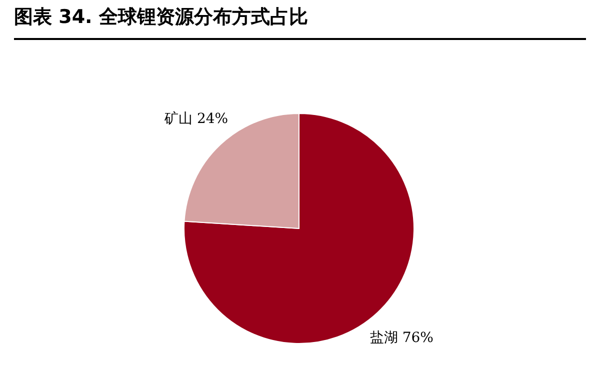 The height and width of the screenshot is (378, 602). I want to click on chart-title: 图表 34. 全球锂资源分布方式占比, so click(161, 17).